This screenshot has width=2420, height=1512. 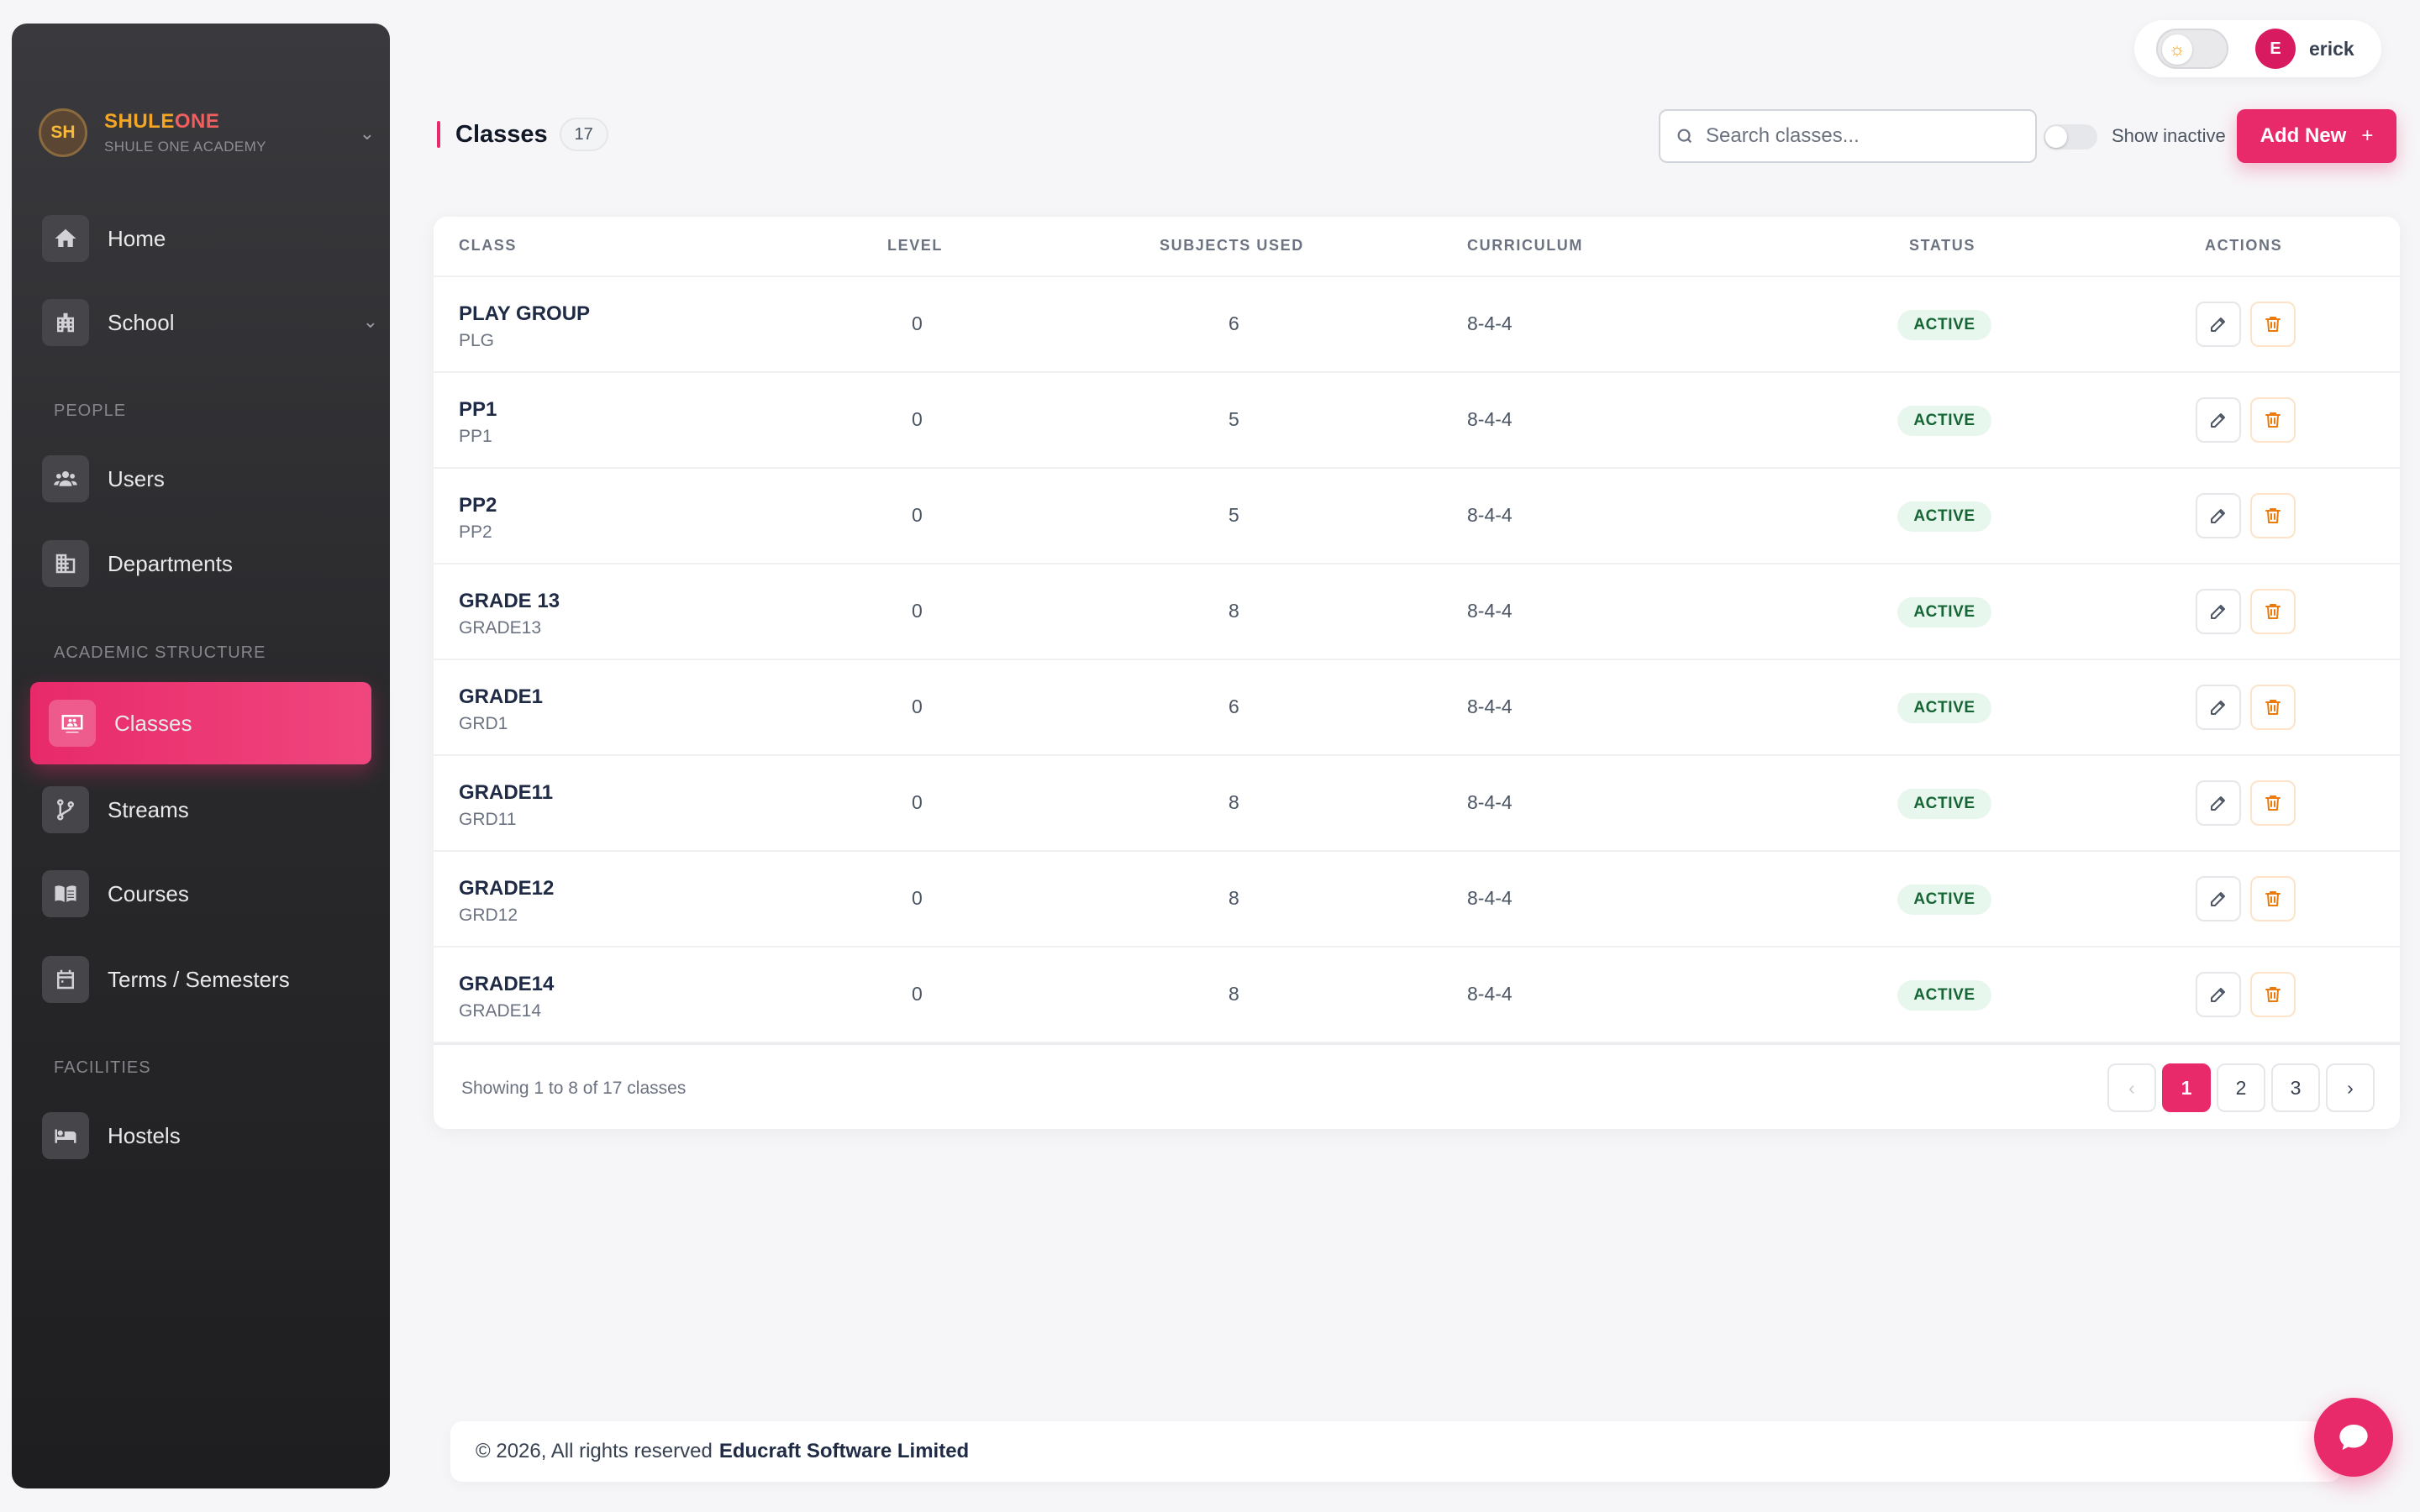 What do you see at coordinates (1417, 995) in the screenshot?
I see `table-row: GRADE14 GRADE14 0 8 8-4-4 ACTIVE` at bounding box center [1417, 995].